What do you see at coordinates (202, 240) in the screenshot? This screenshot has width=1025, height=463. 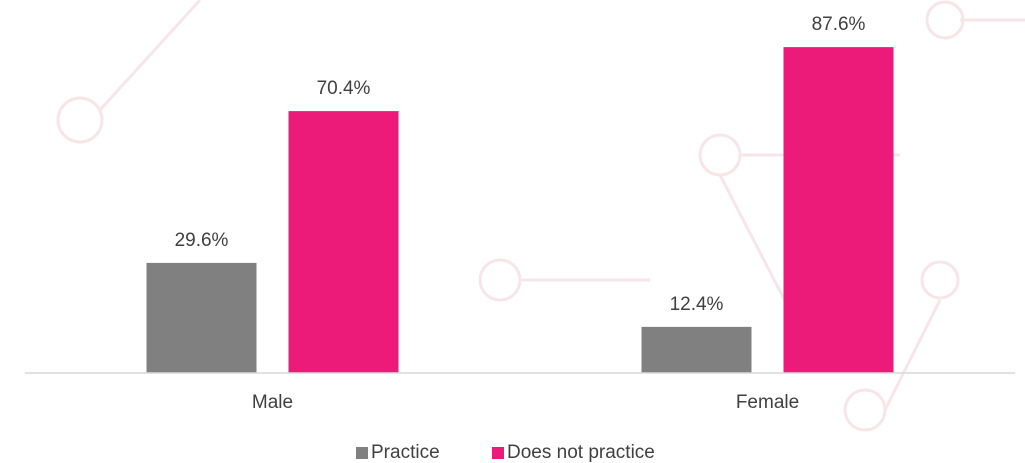 I see `value-label: 29.6%` at bounding box center [202, 240].